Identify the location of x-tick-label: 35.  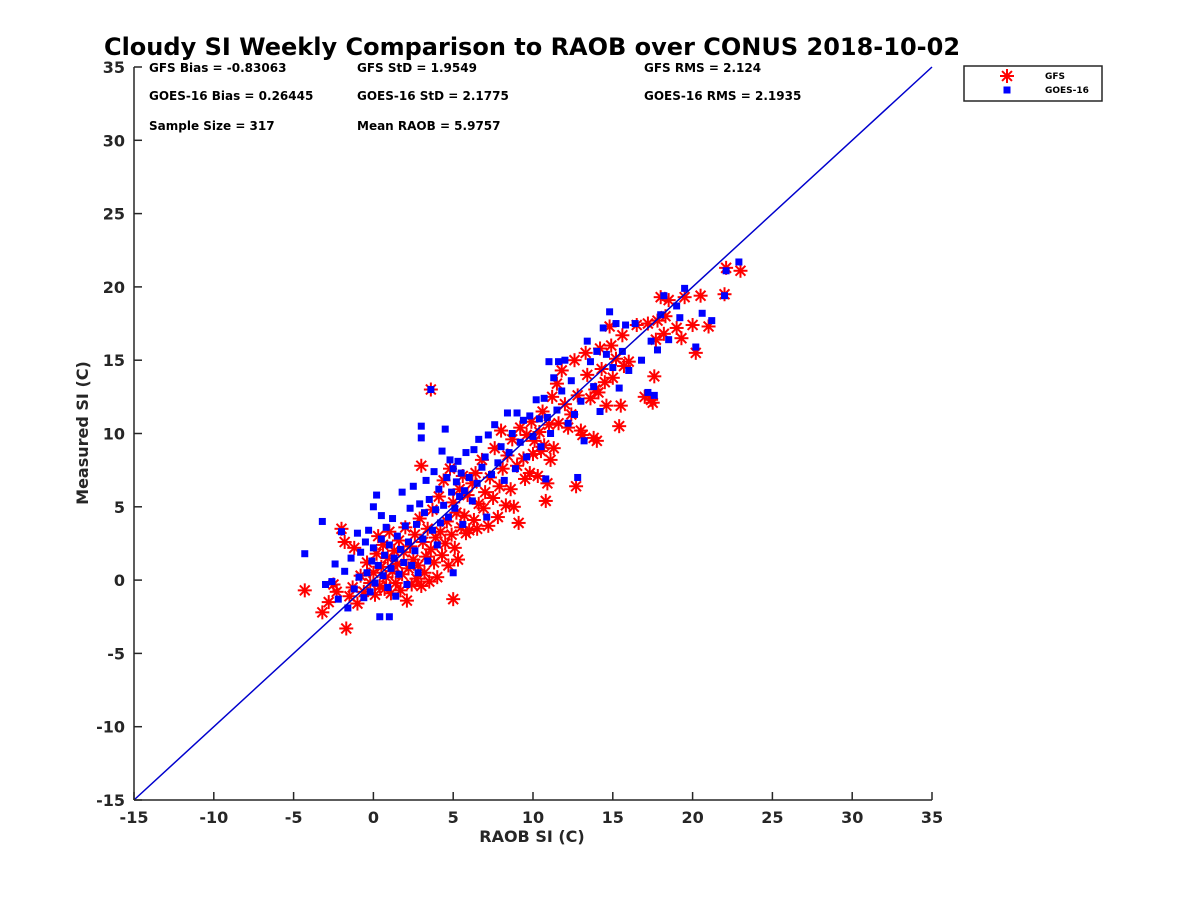
(932, 817).